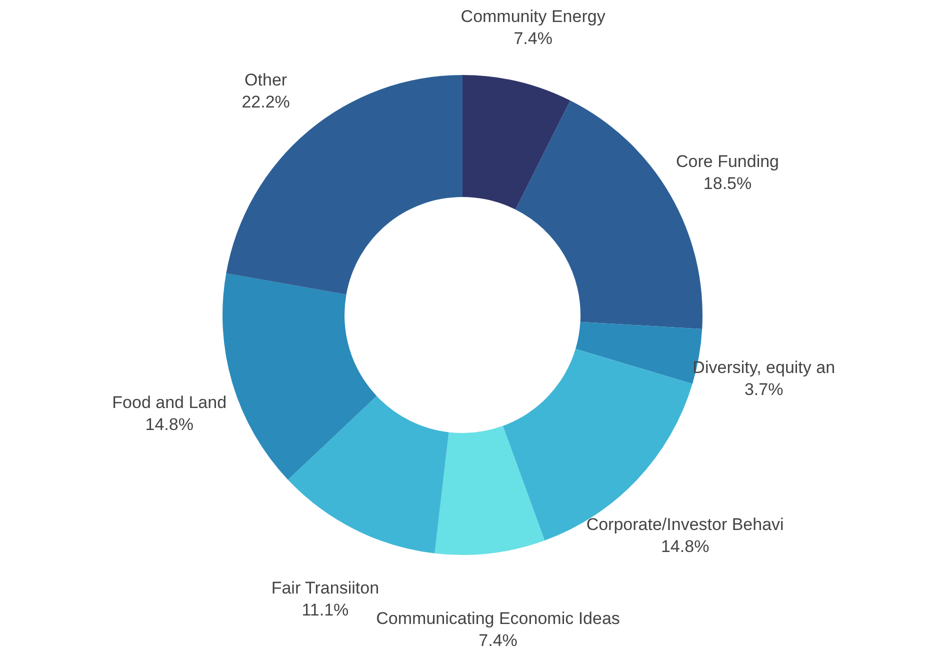  I want to click on slice-label: Community Energy, so click(533, 16).